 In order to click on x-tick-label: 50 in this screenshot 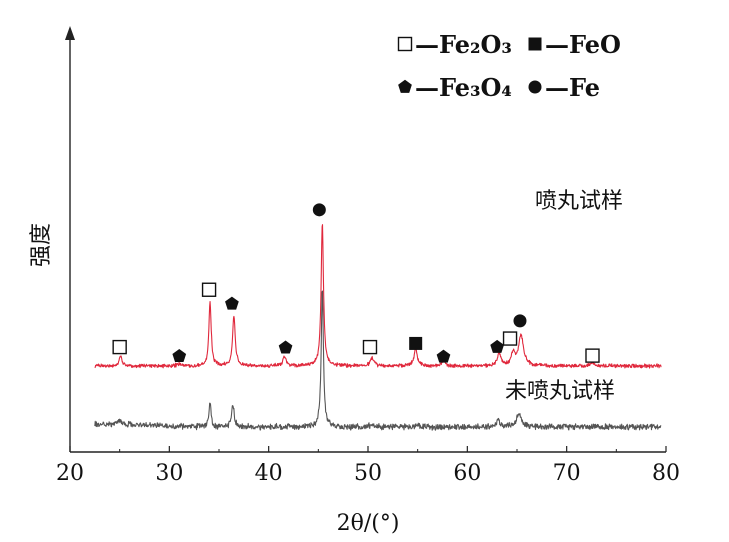, I will do `click(368, 473)`.